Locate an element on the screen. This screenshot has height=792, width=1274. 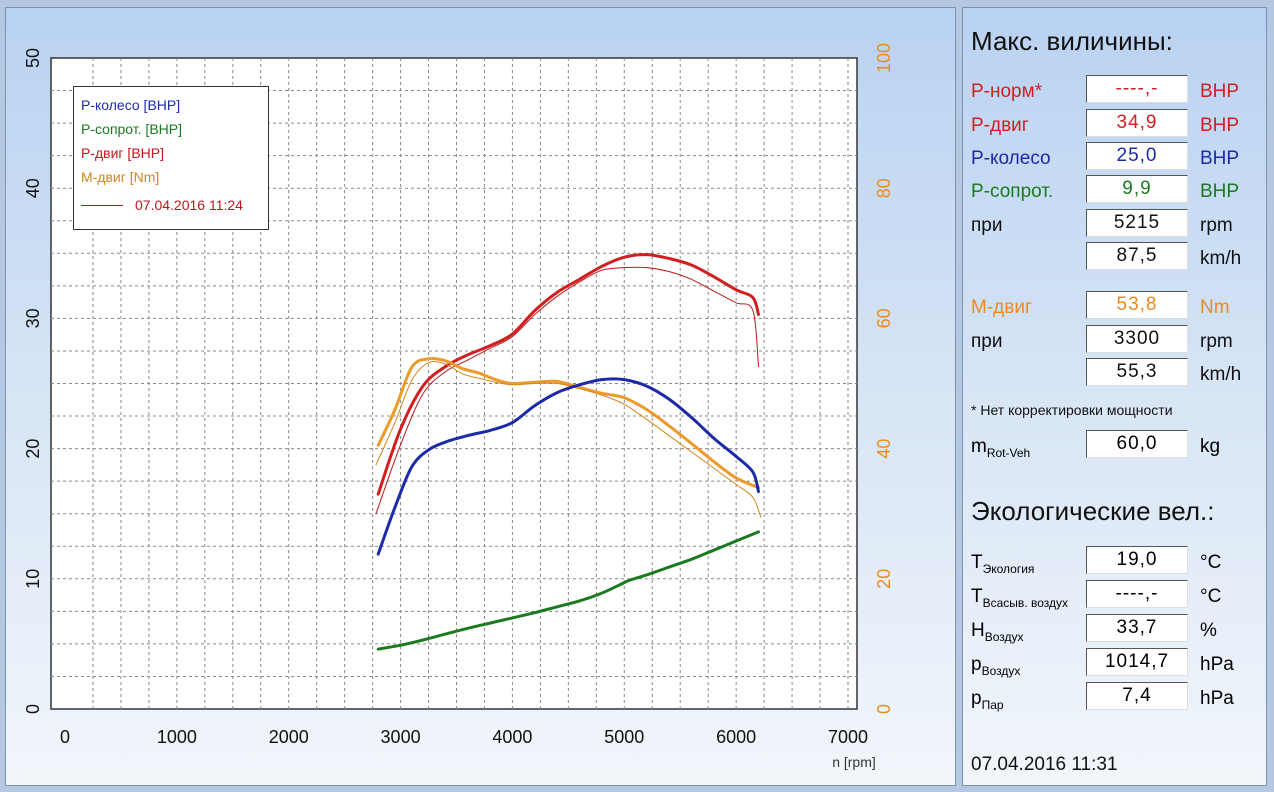
legend-entry-m-engine: M-двиг [Nm] is located at coordinates (120, 177).